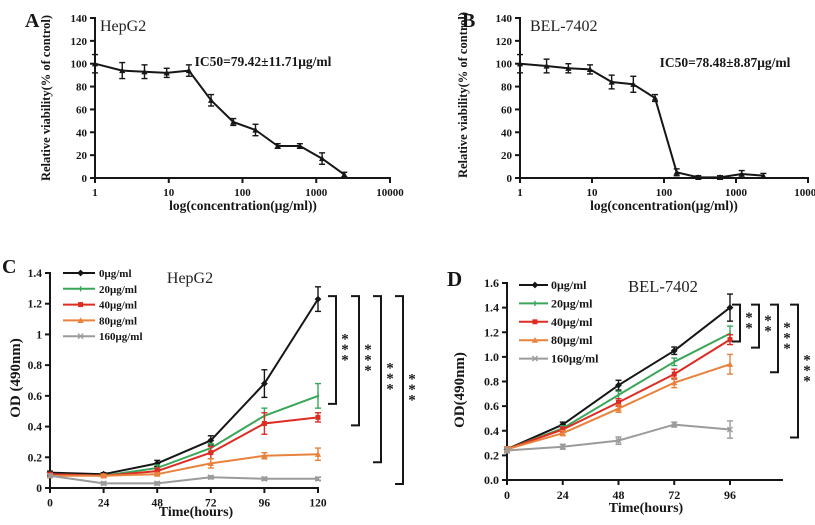 The height and width of the screenshot is (525, 815). Describe the element at coordinates (507, 133) in the screenshot. I see `svg-text: 40` at that location.